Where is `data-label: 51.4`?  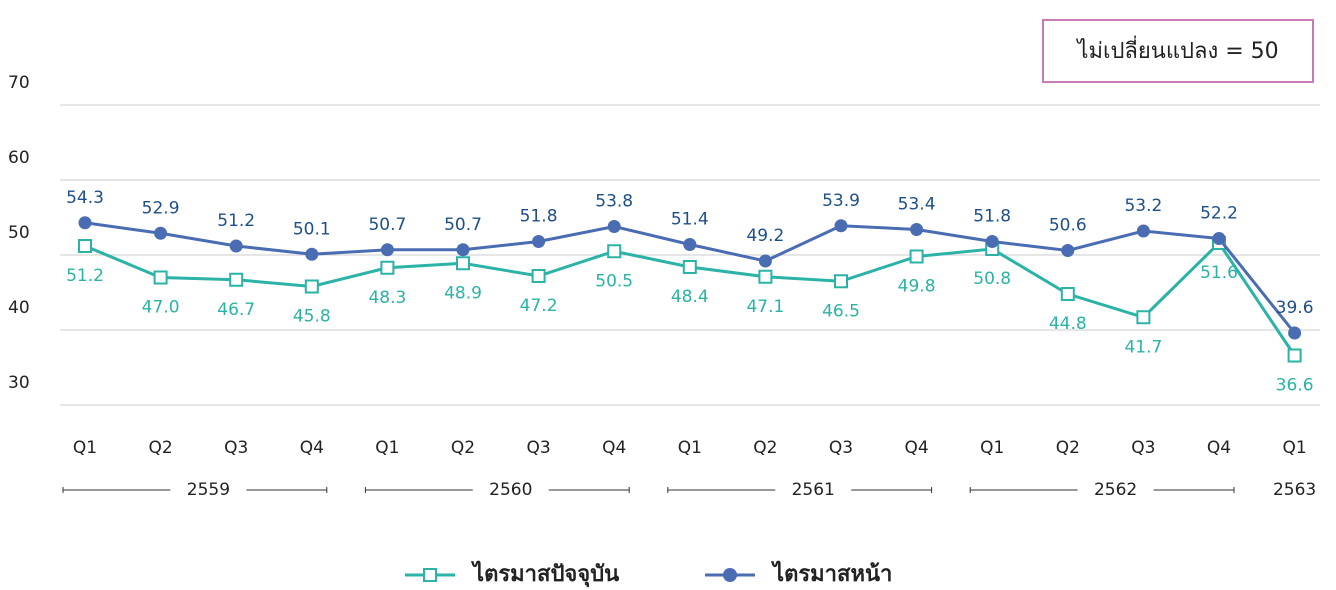 data-label: 51.4 is located at coordinates (690, 220).